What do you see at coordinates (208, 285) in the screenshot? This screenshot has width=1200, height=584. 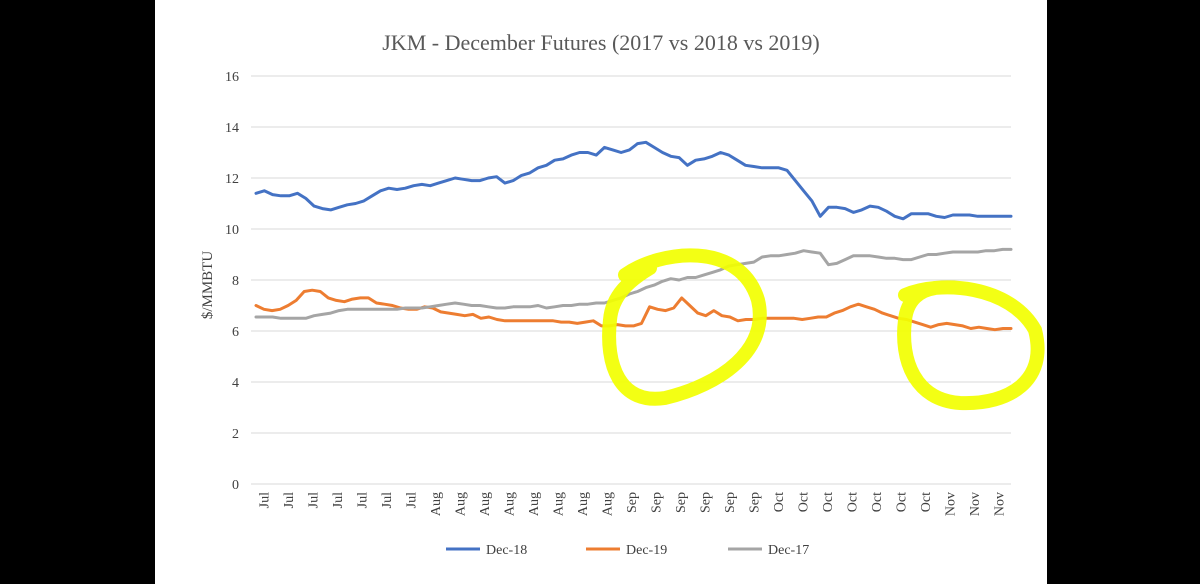 I see `y-axis-label: $/MMBTU` at bounding box center [208, 285].